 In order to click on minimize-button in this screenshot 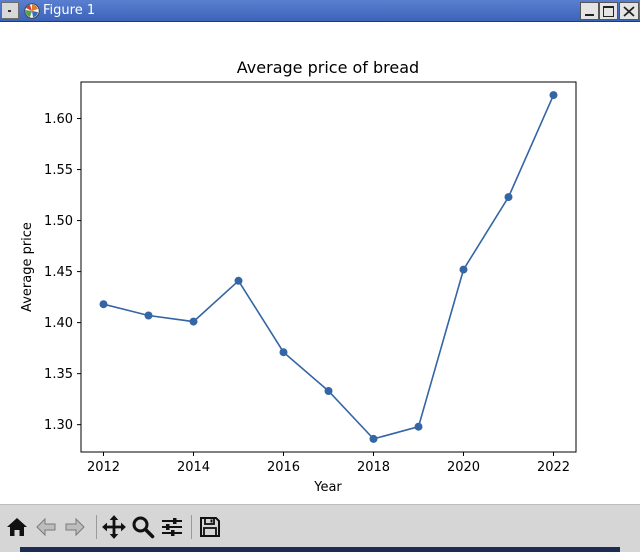, I will do `click(589, 11)`.